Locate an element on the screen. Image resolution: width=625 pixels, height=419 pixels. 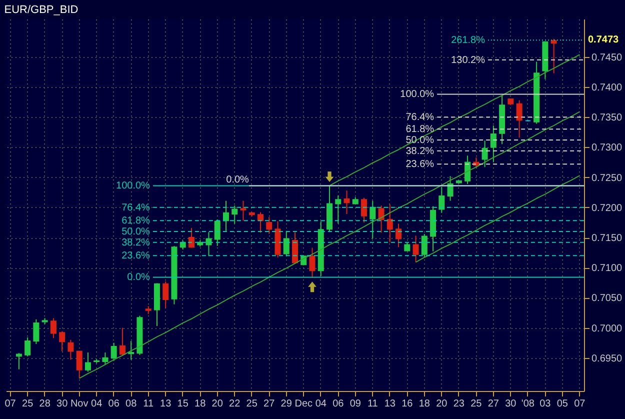
y-tick-label: 0.7100 is located at coordinates (607, 268).